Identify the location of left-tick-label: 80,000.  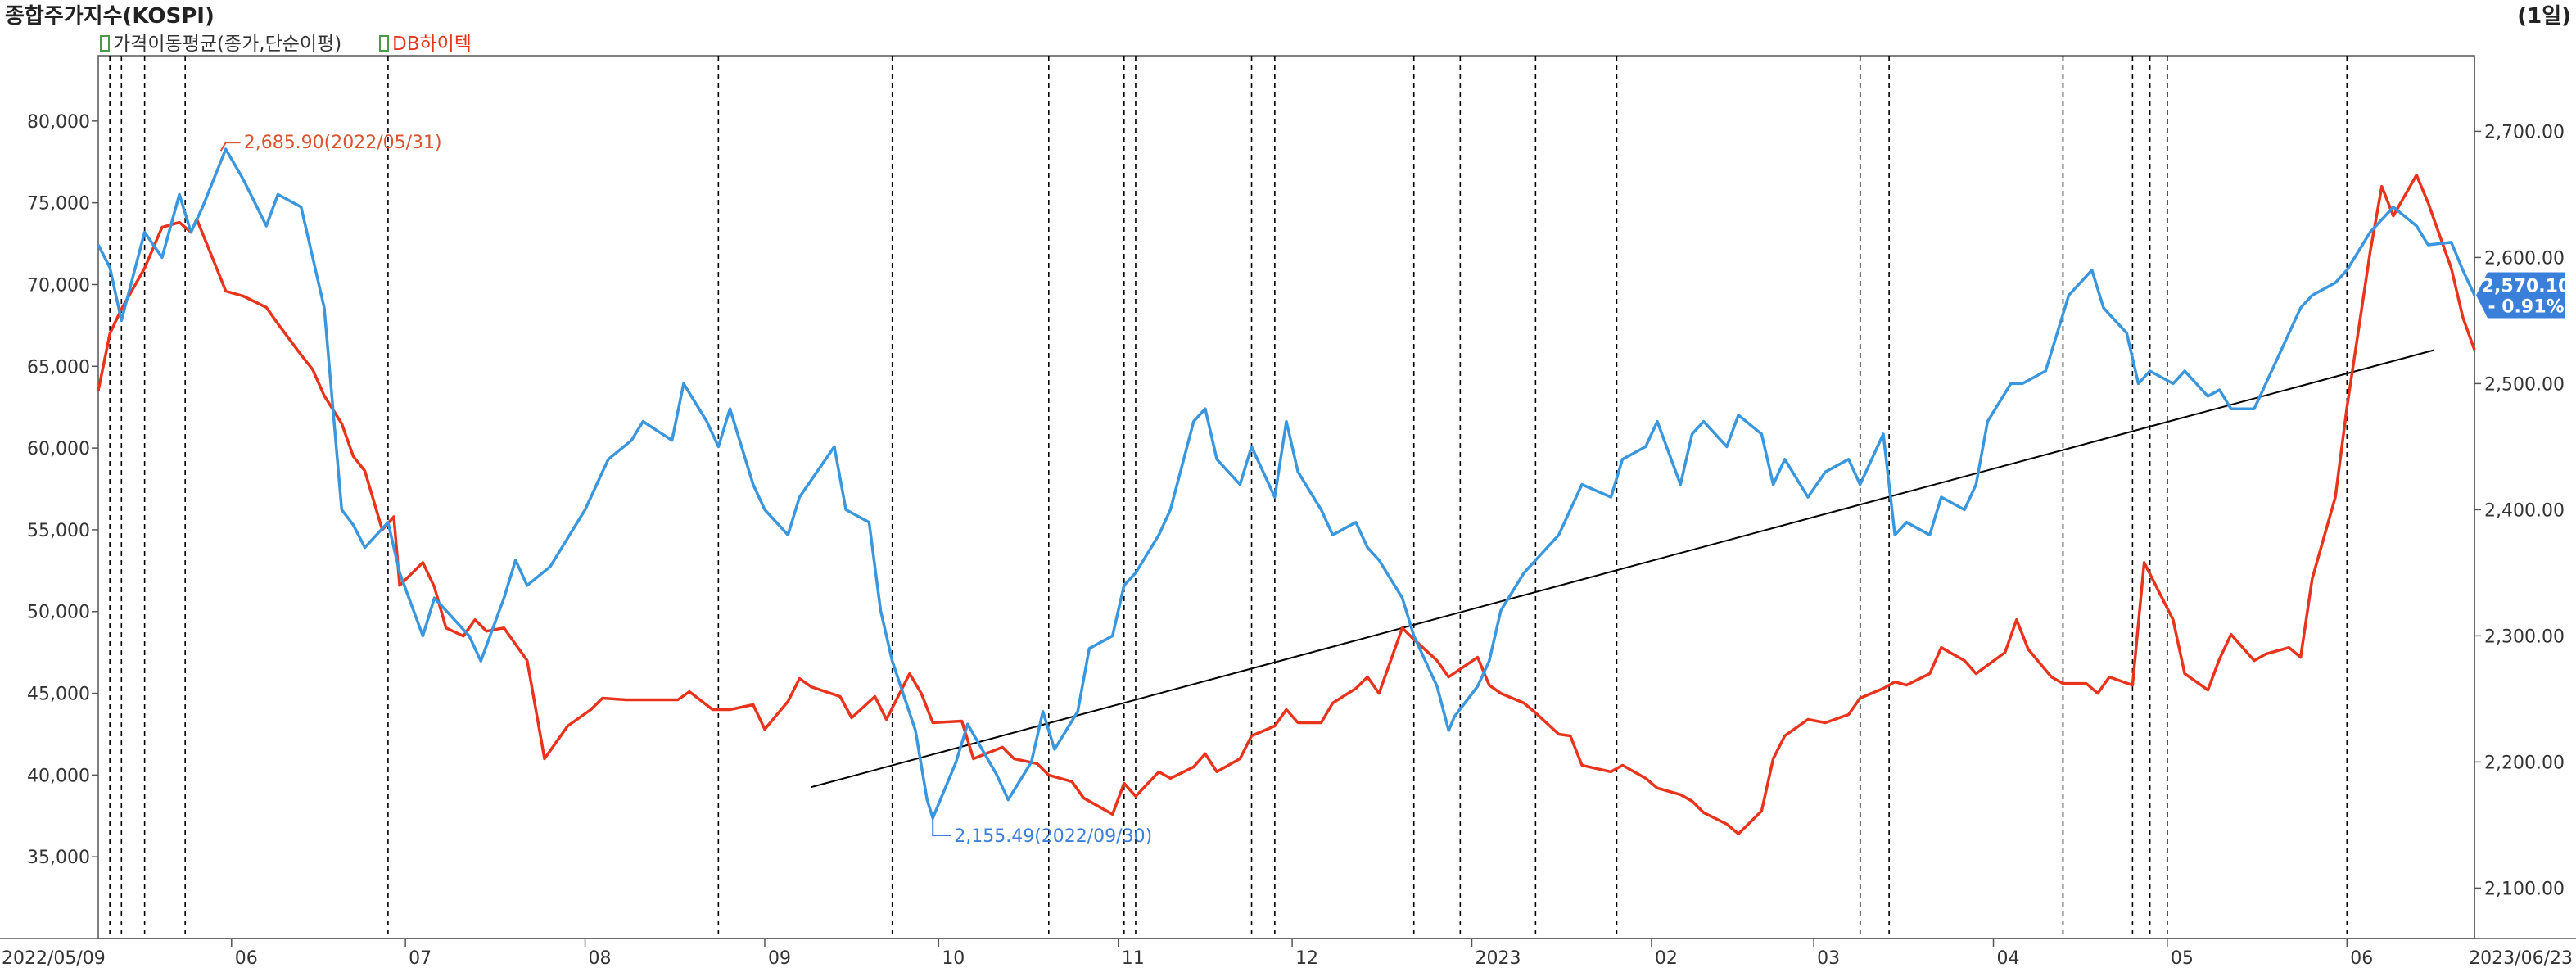
(58, 122).